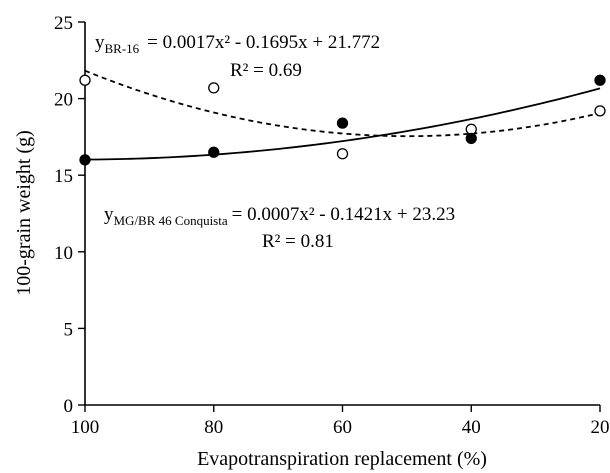 This screenshot has width=610, height=473. I want to click on equation-br16-line: yBR-16 = 0.0017x² - 0.1695x + 21.772, so click(237, 44).